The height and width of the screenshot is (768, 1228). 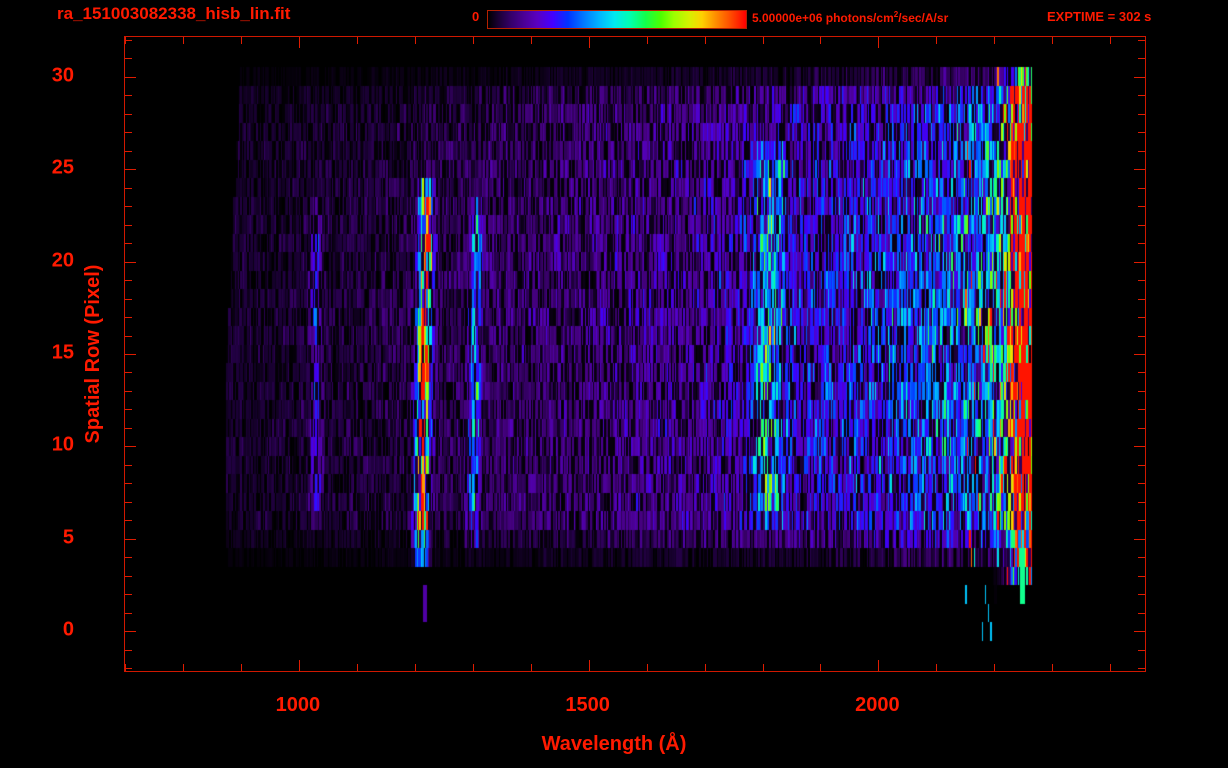 I want to click on y-axis-tick-label: 30, so click(x=62, y=75).